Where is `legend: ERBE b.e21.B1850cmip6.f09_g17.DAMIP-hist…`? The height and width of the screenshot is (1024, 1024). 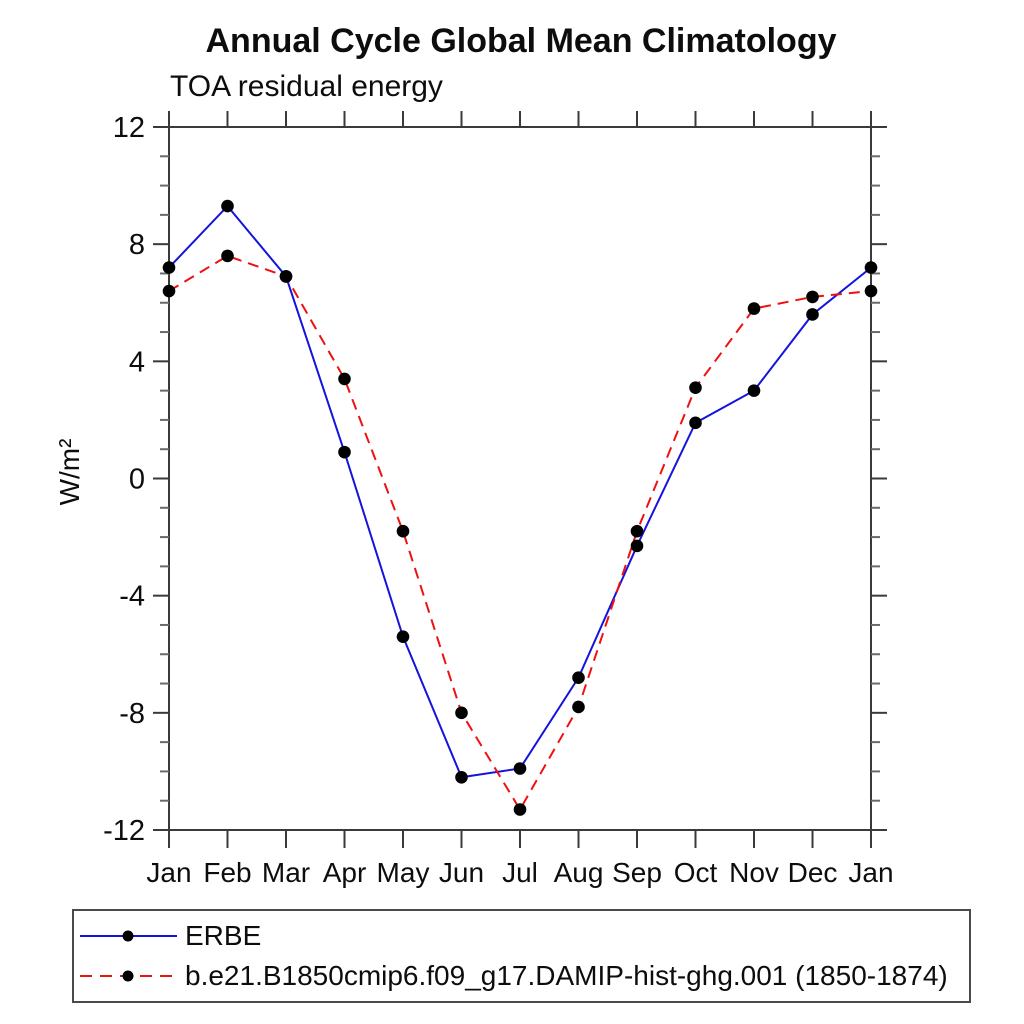 legend: ERBE b.e21.B1850cmip6.f09_g17.DAMIP-hist… is located at coordinates (521, 956).